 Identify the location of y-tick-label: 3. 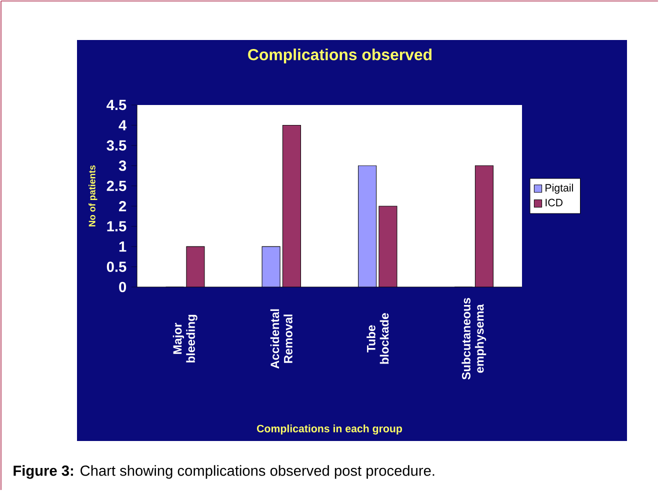
(122, 165).